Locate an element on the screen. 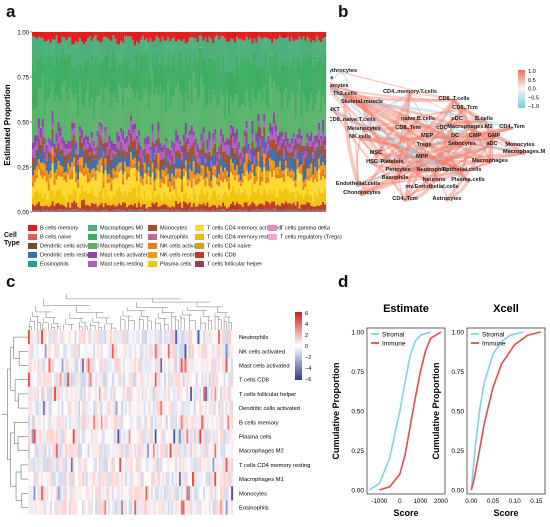 The height and width of the screenshot is (527, 550). network-node-label: Astrocytes is located at coordinates (447, 199).